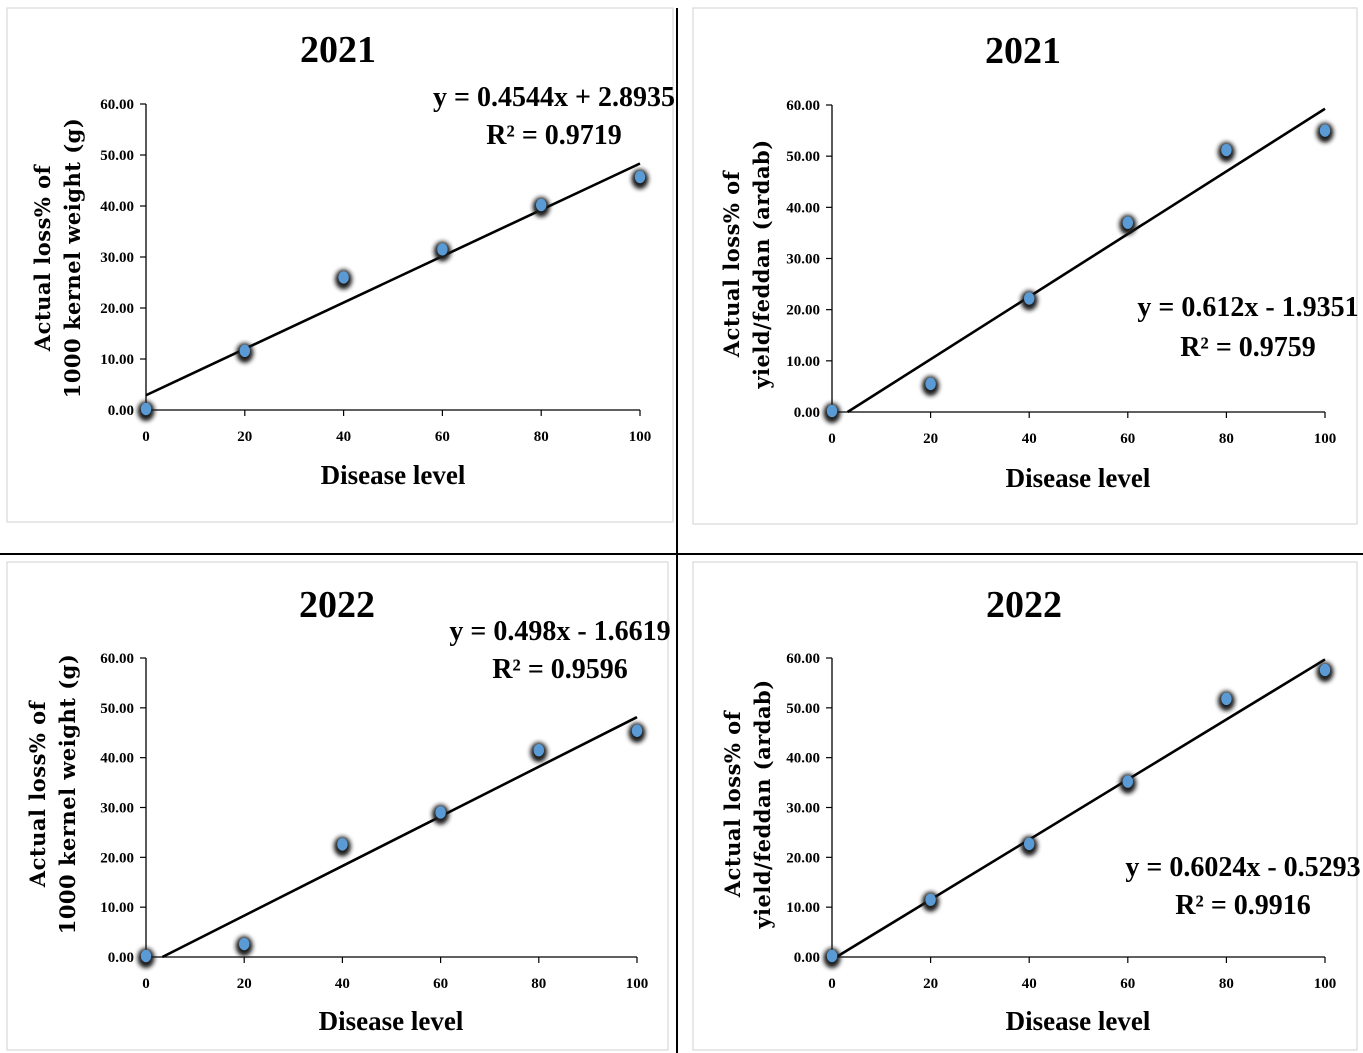 This screenshot has height=1053, width=1363. What do you see at coordinates (72, 258) in the screenshot?
I see `y-axis-label-line: 1000 kernel weight (g)` at bounding box center [72, 258].